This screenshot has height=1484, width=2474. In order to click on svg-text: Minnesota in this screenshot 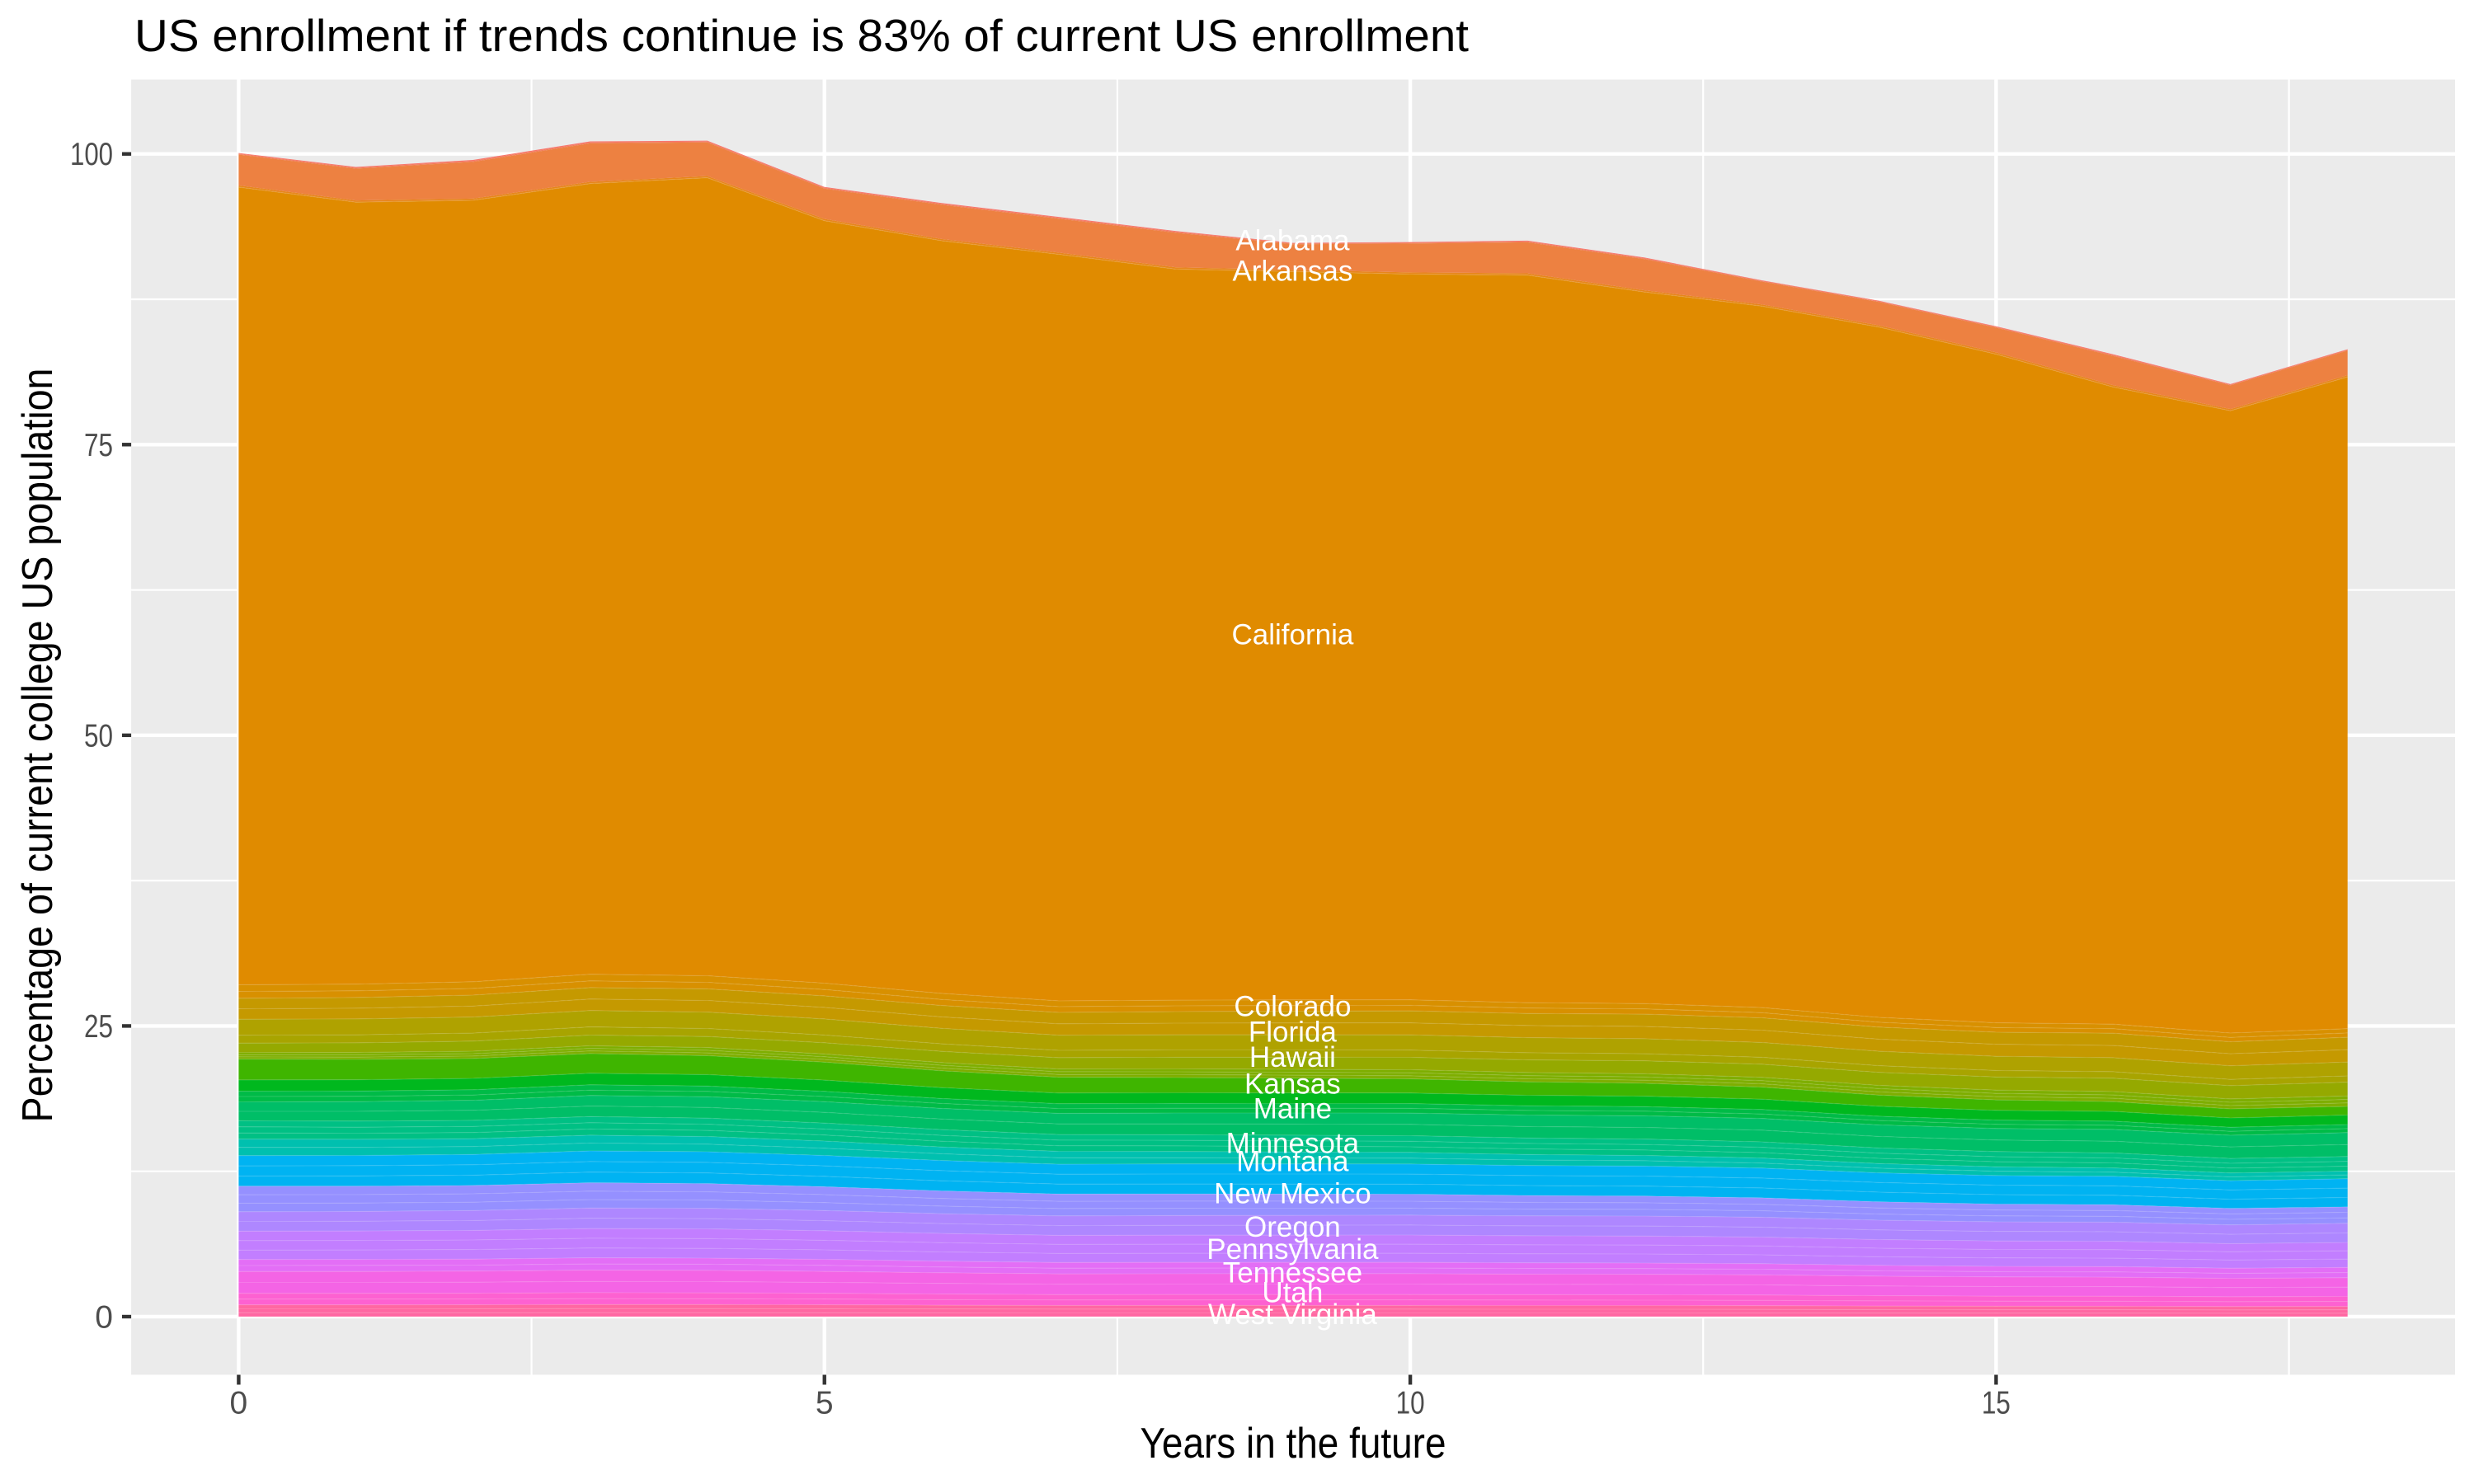, I will do `click(1293, 1144)`.